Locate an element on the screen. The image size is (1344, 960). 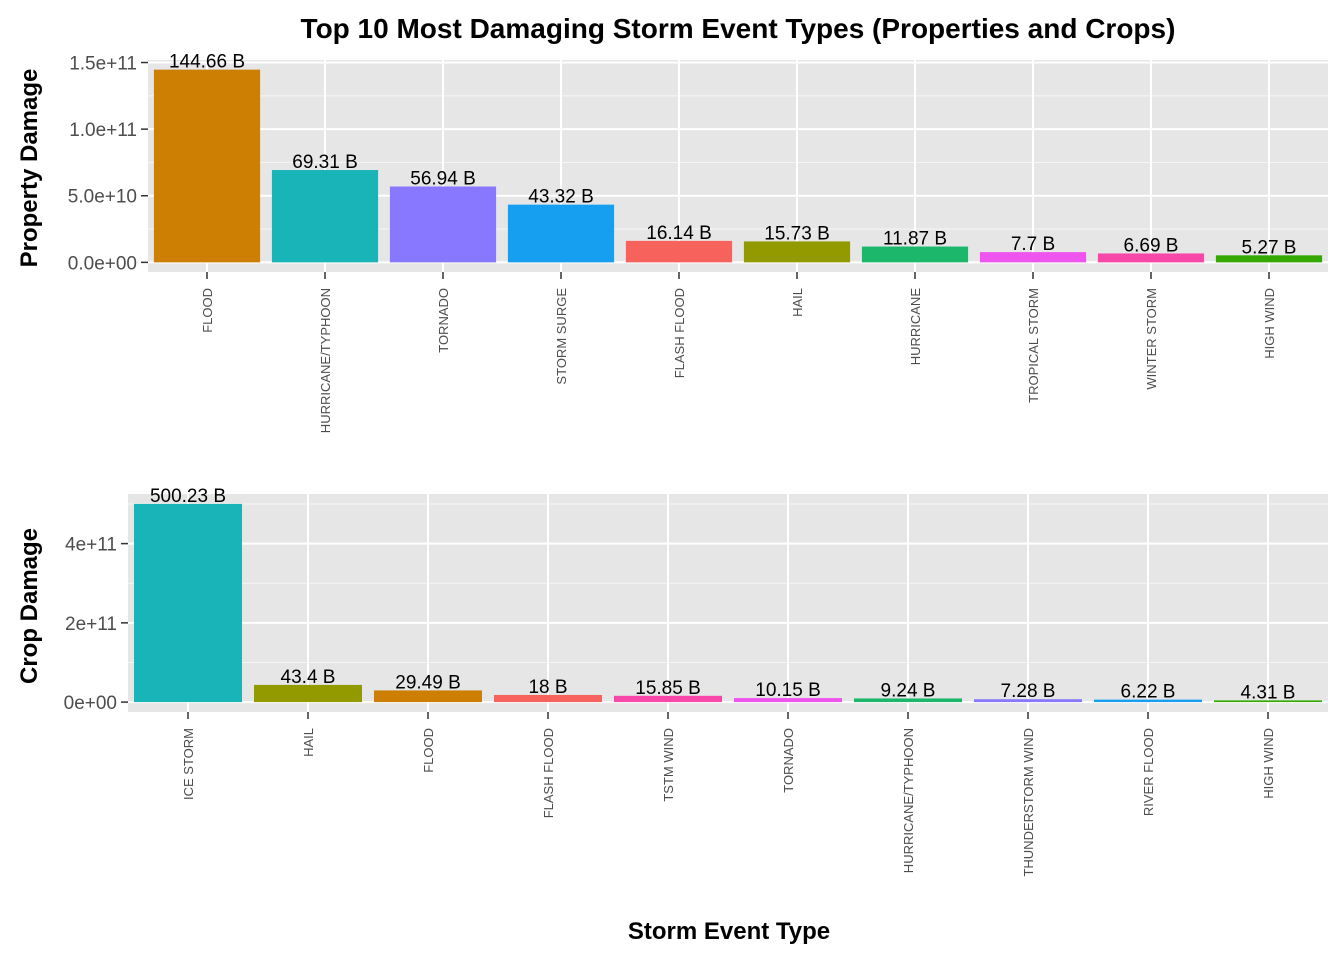
crop-data-label: 6.22 B is located at coordinates (1148, 692).